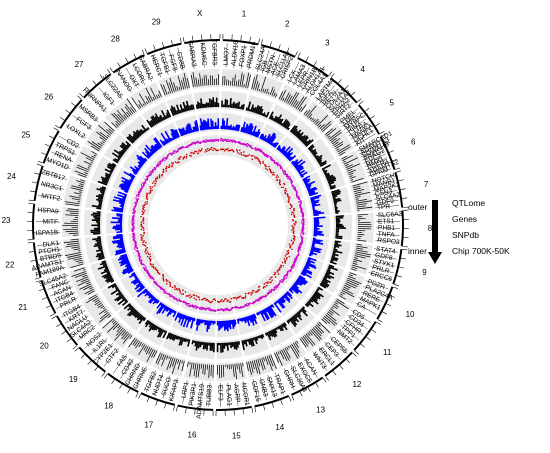  What do you see at coordinates (121, 114) in the screenshot?
I see `track-qtlome-bg` at bounding box center [121, 114].